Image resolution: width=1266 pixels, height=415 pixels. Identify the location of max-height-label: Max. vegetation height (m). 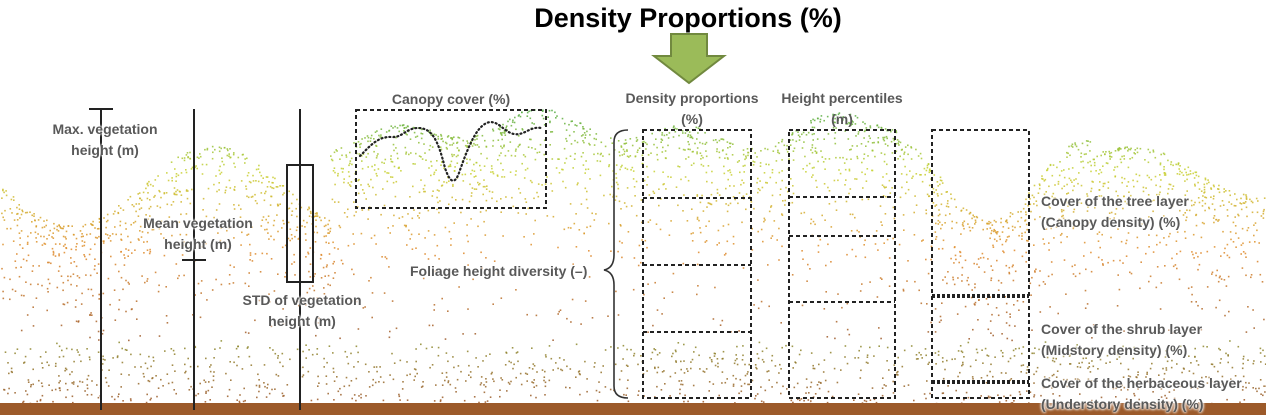
(105, 139).